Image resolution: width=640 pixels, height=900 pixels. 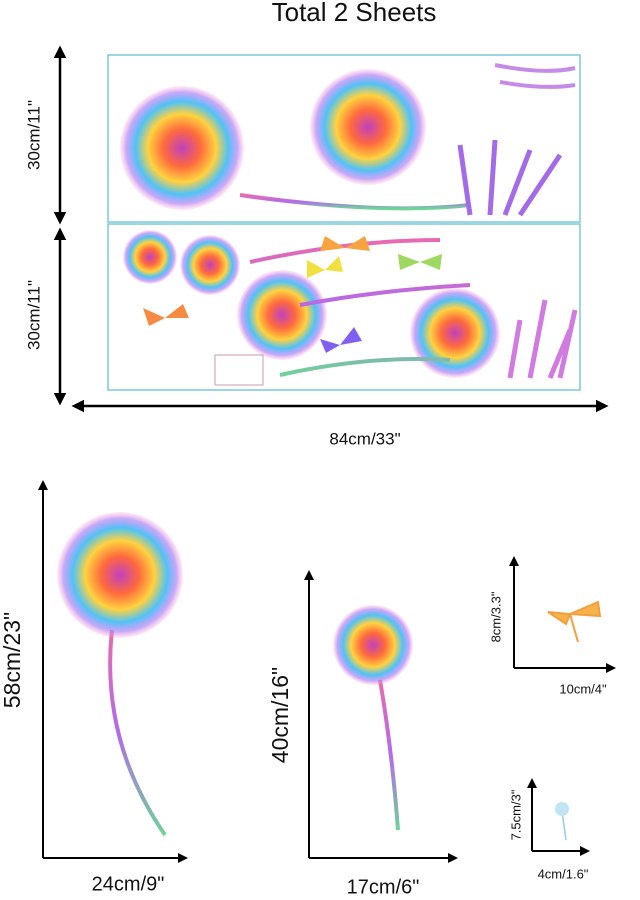 What do you see at coordinates (364, 438) in the screenshot?
I see `sheet-width: 84cm/33"` at bounding box center [364, 438].